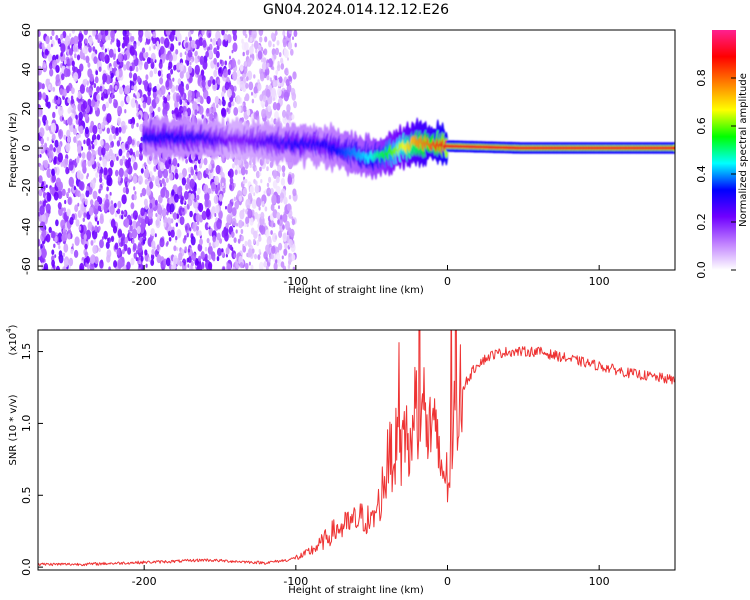 This screenshot has height=600, width=750. What do you see at coordinates (26, 352) in the screenshot?
I see `y-tick-label: 1.5` at bounding box center [26, 352].